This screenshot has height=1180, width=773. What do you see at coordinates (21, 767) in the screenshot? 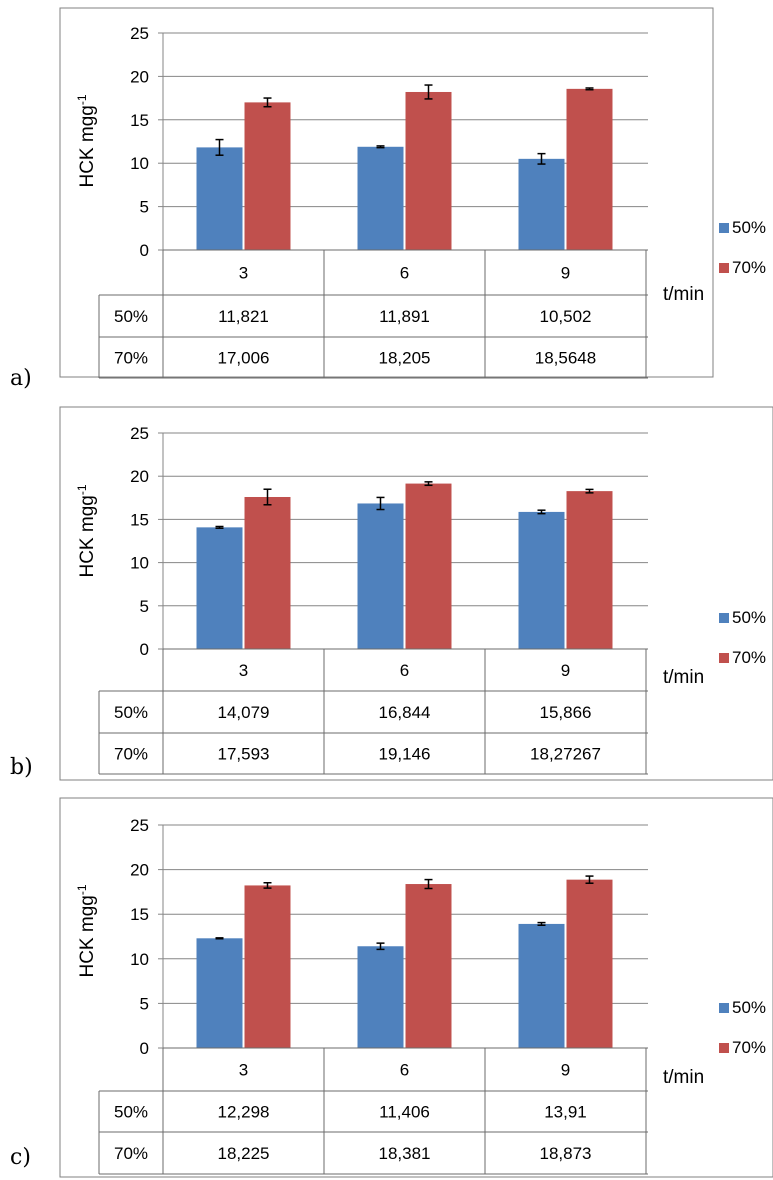
I see `panel-b-label: b)` at bounding box center [21, 767].